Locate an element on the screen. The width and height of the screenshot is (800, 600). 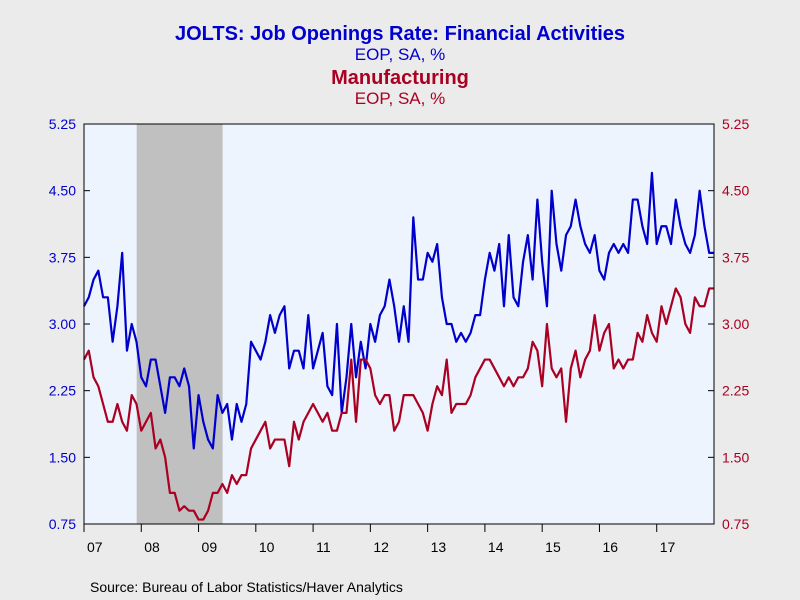
x-tick-label: 15 is located at coordinates (553, 547).